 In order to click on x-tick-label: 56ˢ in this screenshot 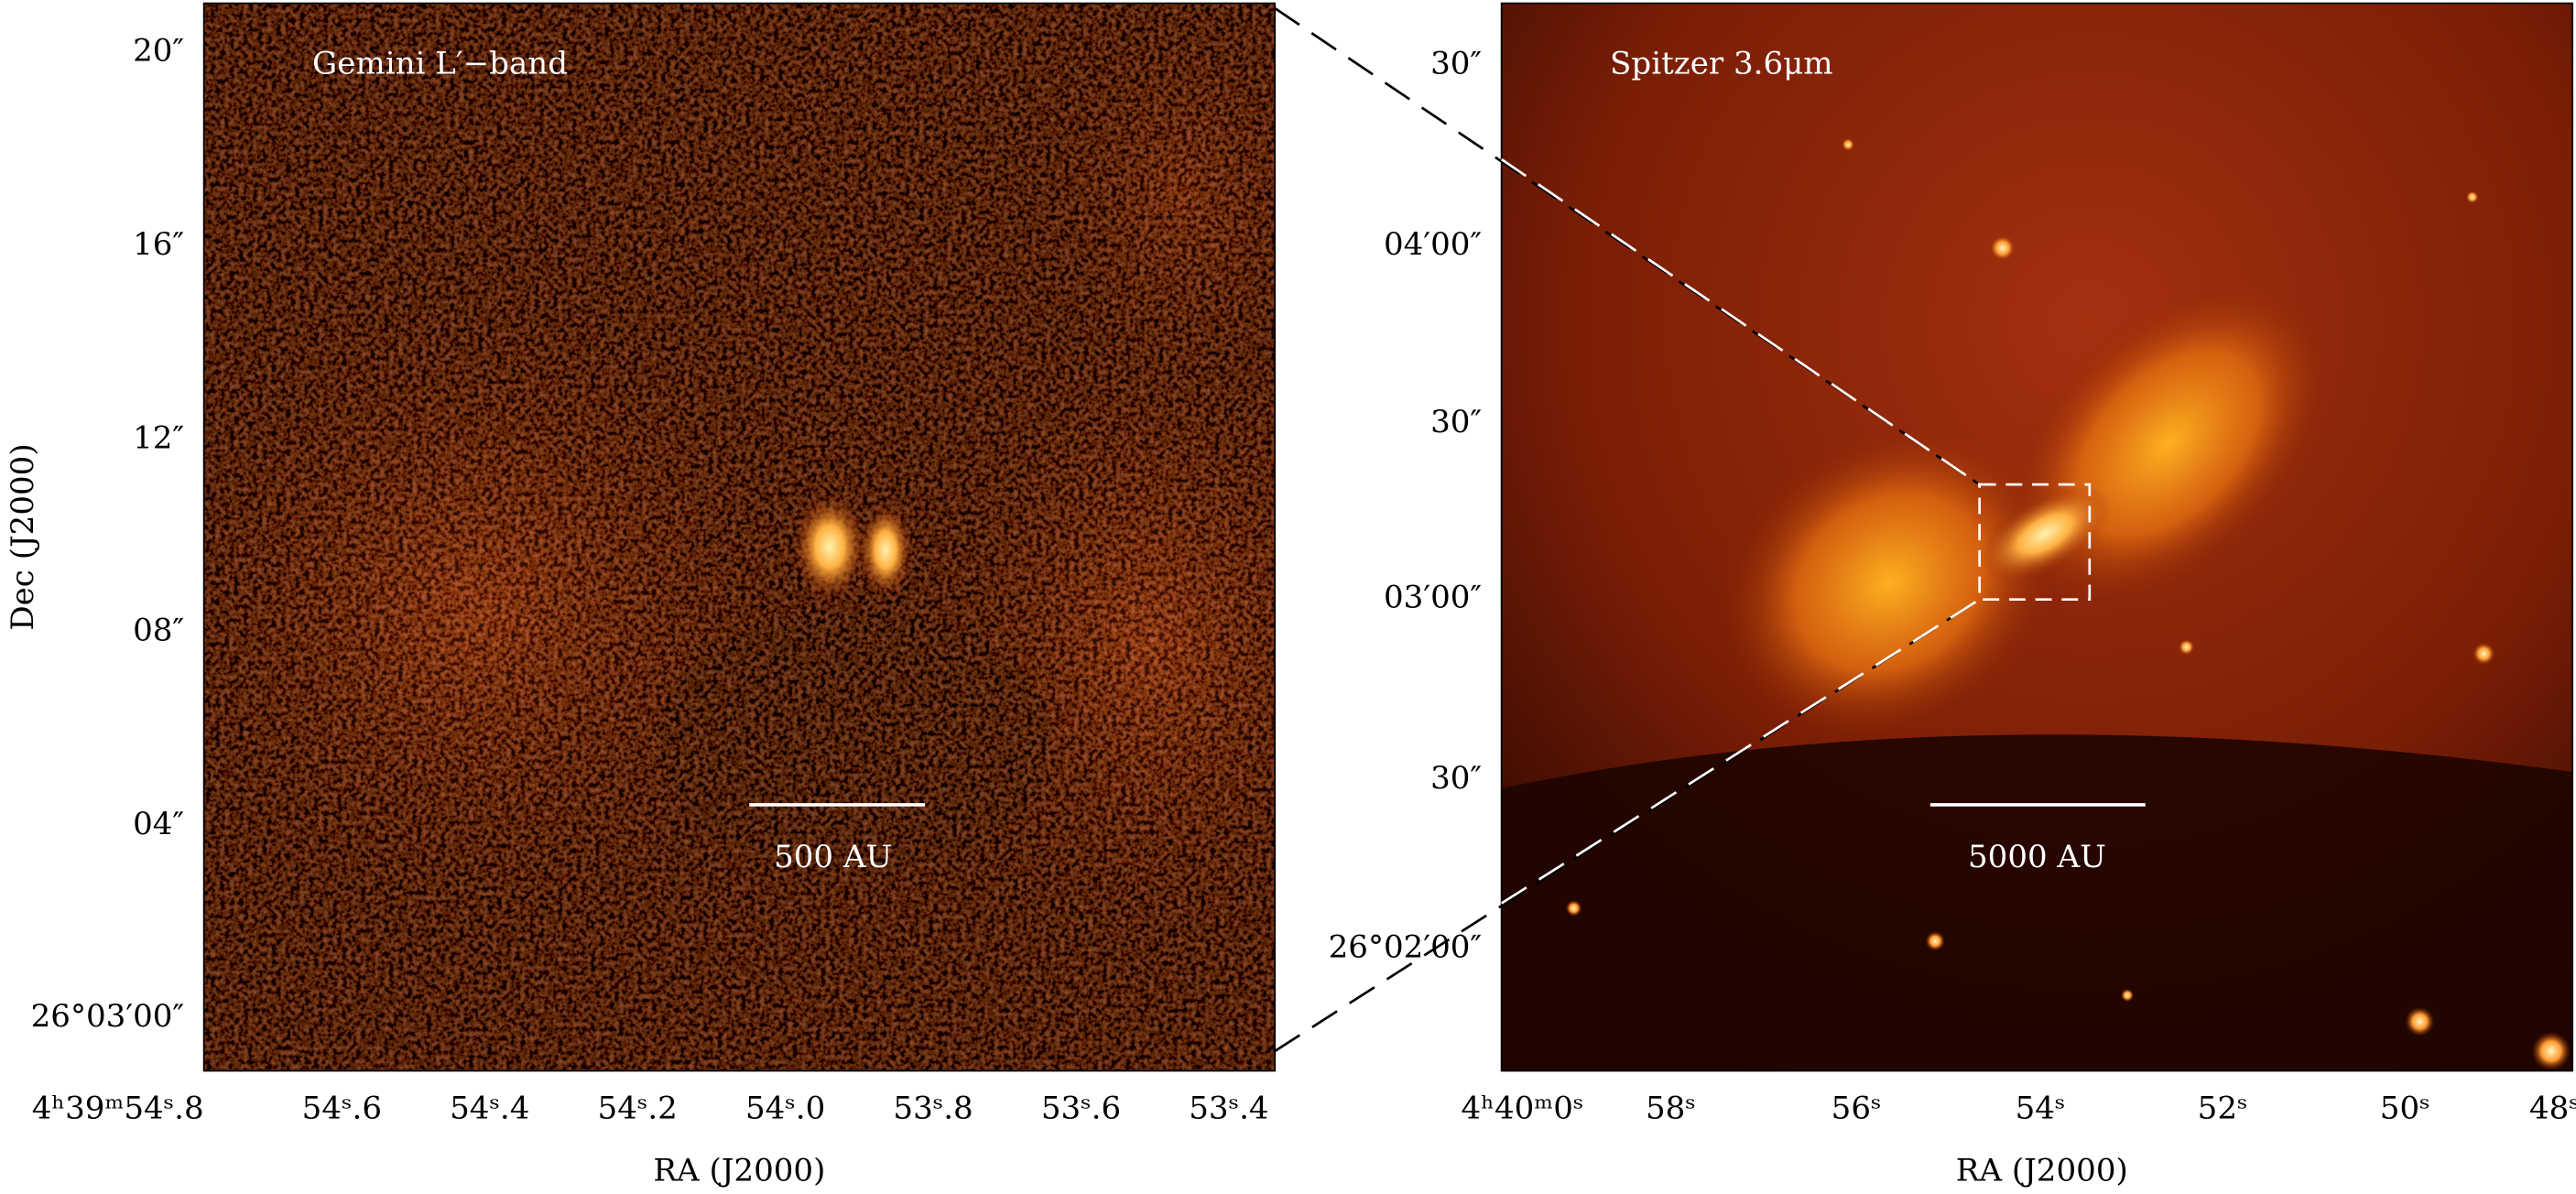, I will do `click(1856, 1109)`.